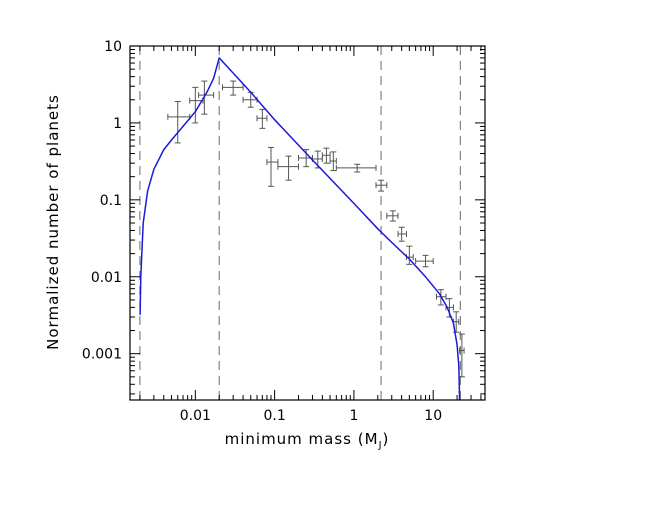 The image size is (660, 510). What do you see at coordinates (53, 222) in the screenshot?
I see `y-axis-title: Normalized number of planets` at bounding box center [53, 222].